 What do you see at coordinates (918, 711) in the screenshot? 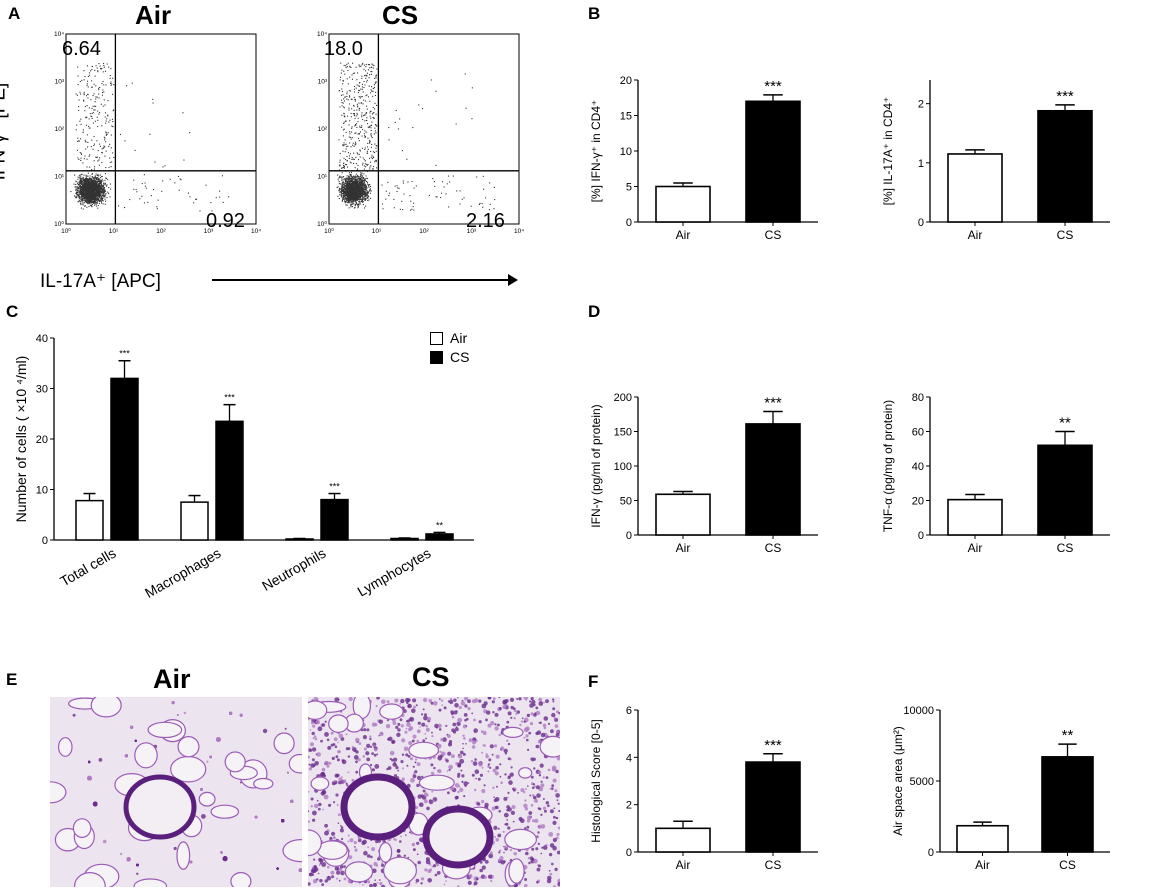
I see `y-tick-label: 10000` at bounding box center [918, 711].